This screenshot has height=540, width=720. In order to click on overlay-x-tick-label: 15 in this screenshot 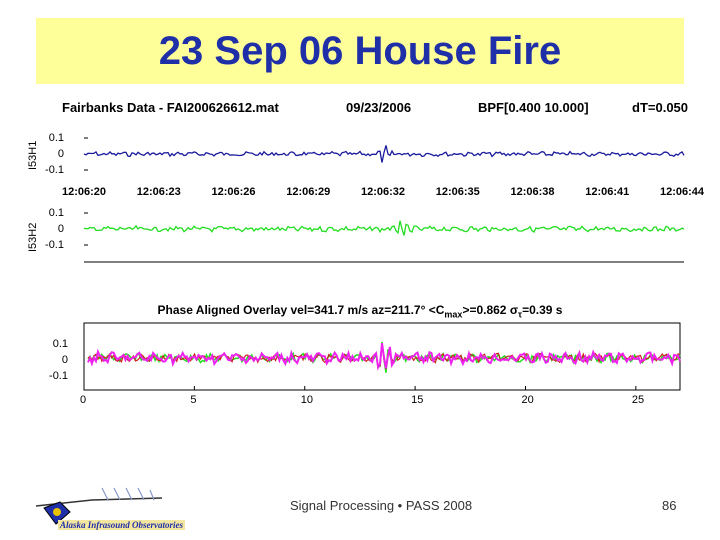, I will do `click(417, 400)`.